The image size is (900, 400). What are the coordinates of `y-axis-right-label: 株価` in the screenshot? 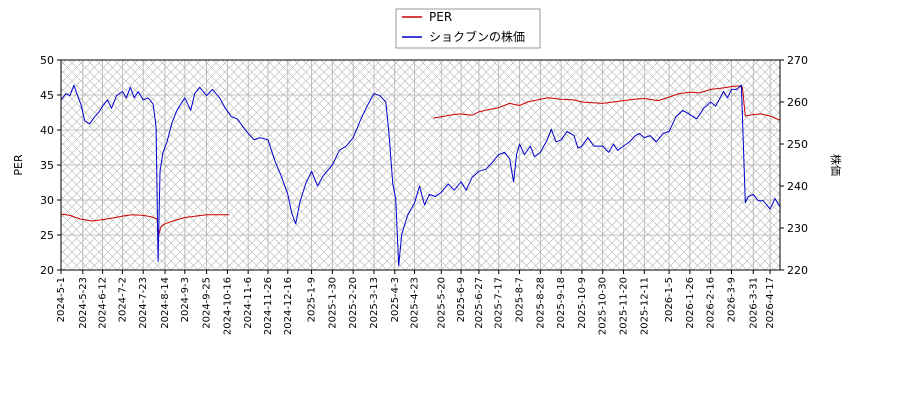 It's located at (836, 165).